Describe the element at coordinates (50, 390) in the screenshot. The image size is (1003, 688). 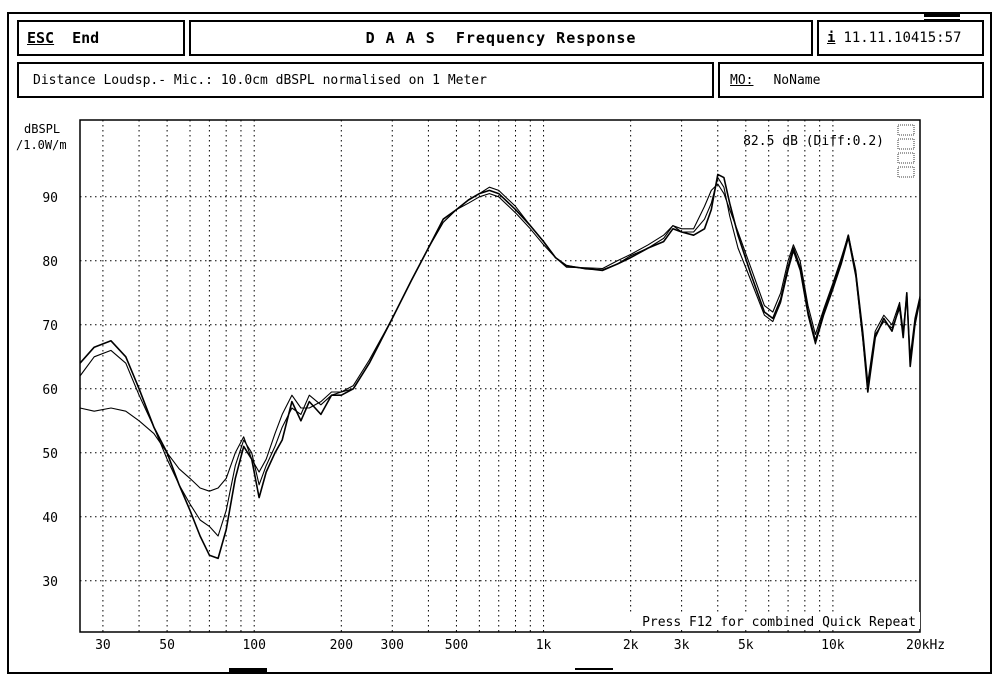
I see `y-tick-label: 60` at that location.